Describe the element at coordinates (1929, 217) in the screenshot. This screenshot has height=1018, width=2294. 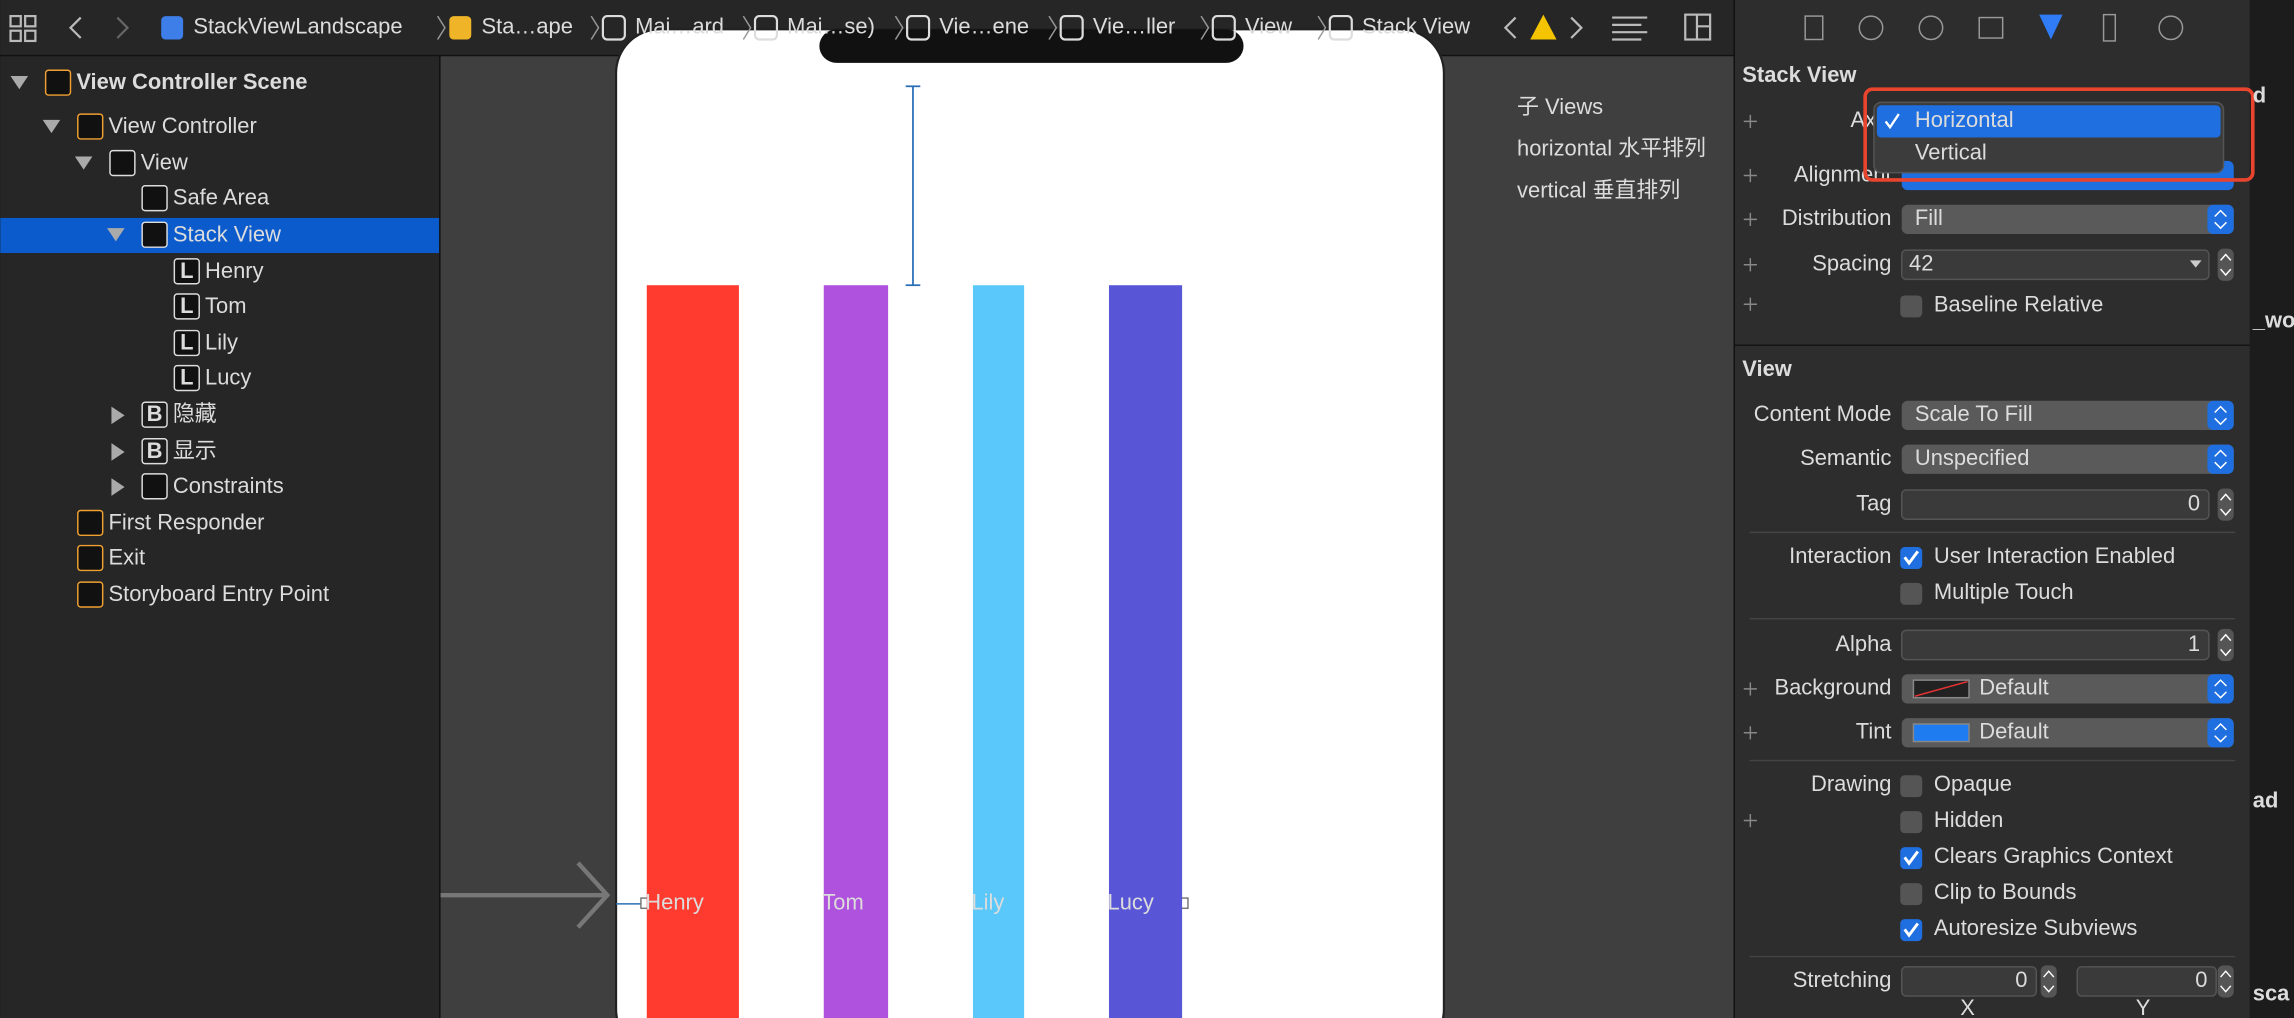
I see `popup-value: Fill` at that location.